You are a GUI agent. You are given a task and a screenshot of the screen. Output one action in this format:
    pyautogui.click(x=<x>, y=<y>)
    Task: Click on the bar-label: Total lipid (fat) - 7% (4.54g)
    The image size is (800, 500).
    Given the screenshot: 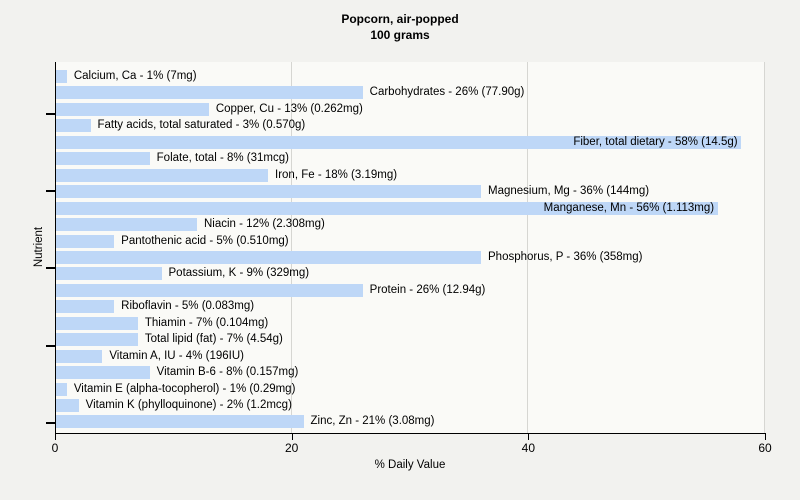 What is the action you would take?
    pyautogui.click(x=213, y=339)
    